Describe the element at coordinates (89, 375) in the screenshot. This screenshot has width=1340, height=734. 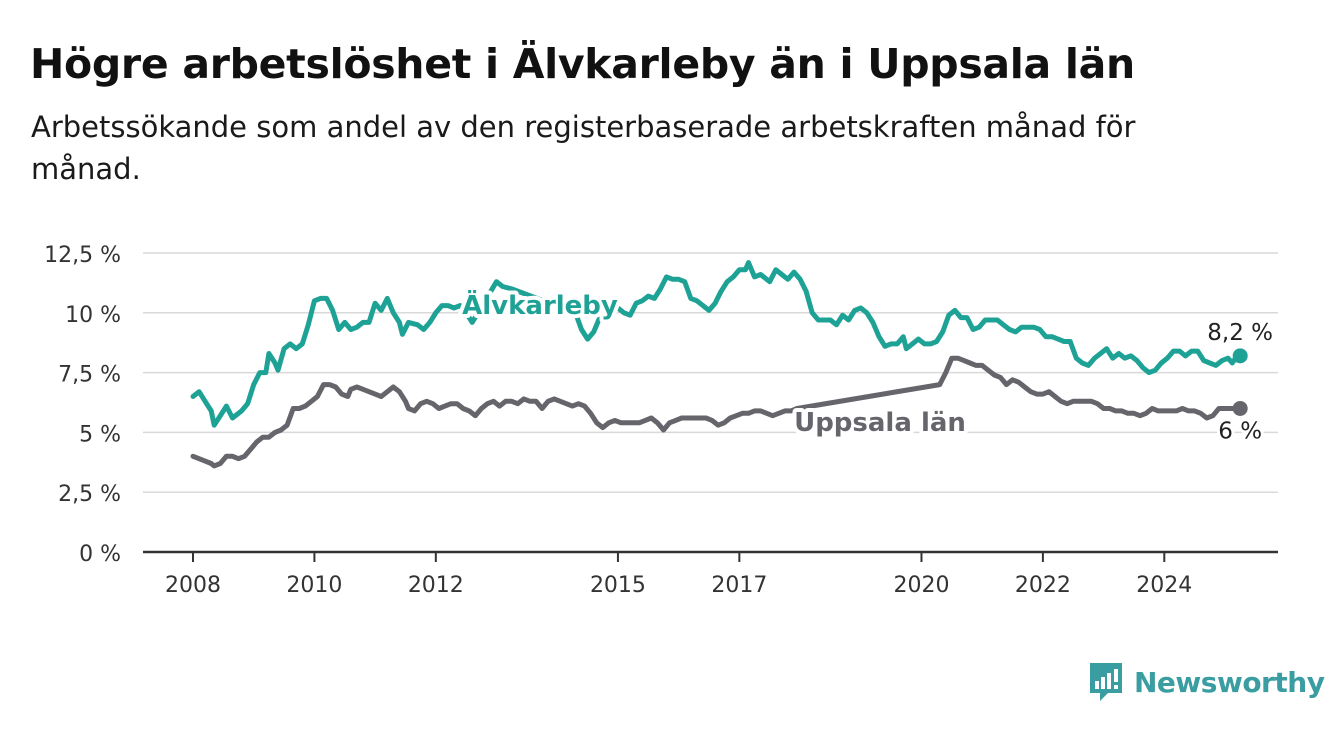
I see `y-tick-label: 7,5 %` at that location.